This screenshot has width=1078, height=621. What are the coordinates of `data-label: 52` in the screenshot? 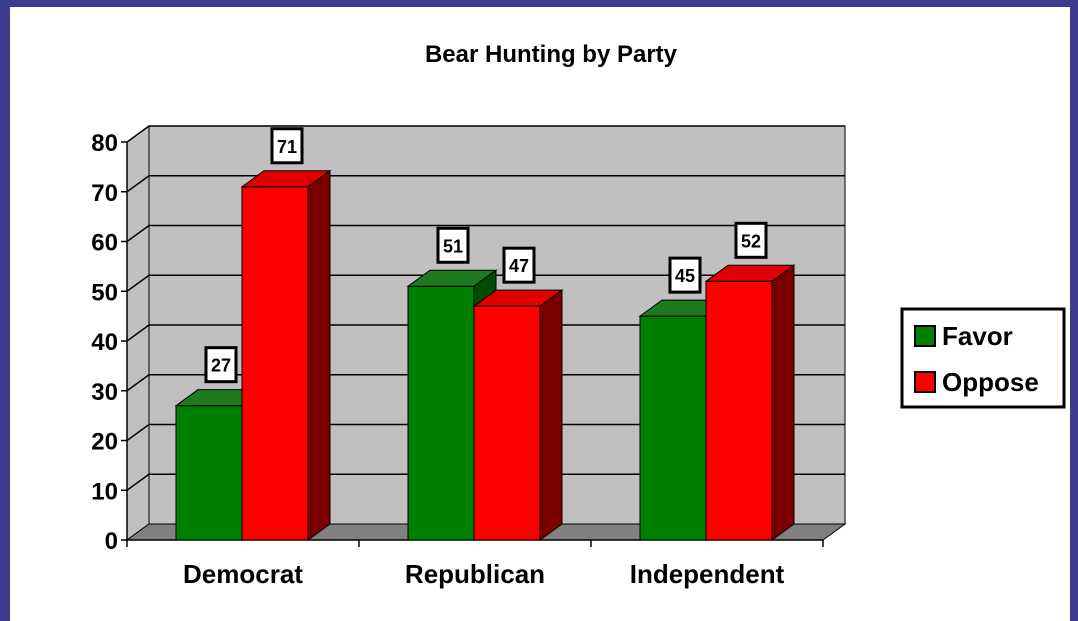 It's located at (751, 240).